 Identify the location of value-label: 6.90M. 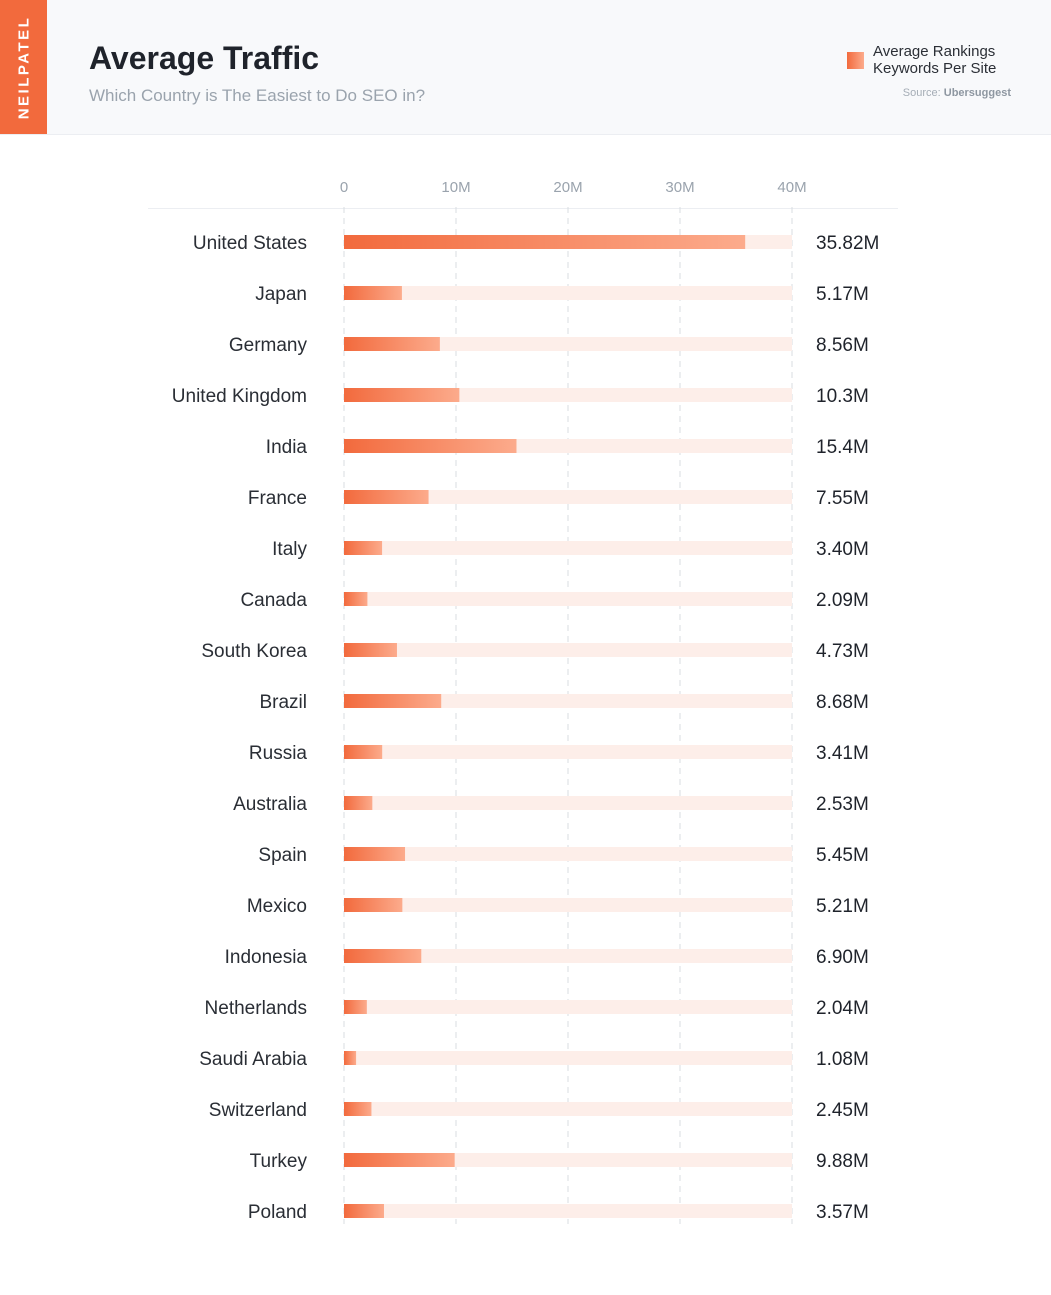
(842, 957).